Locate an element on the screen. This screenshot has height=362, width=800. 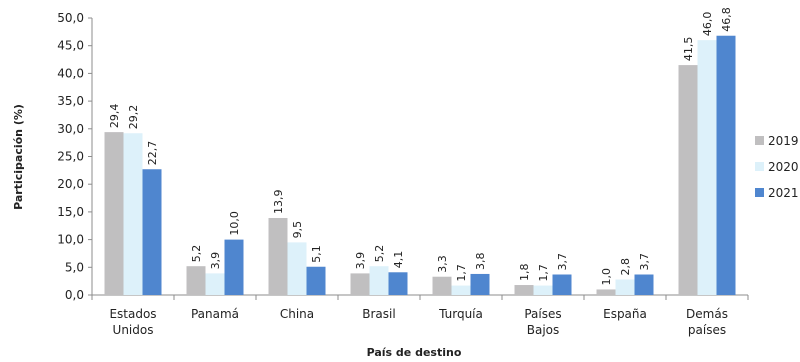
data-label: 3,8 is located at coordinates (480, 261).